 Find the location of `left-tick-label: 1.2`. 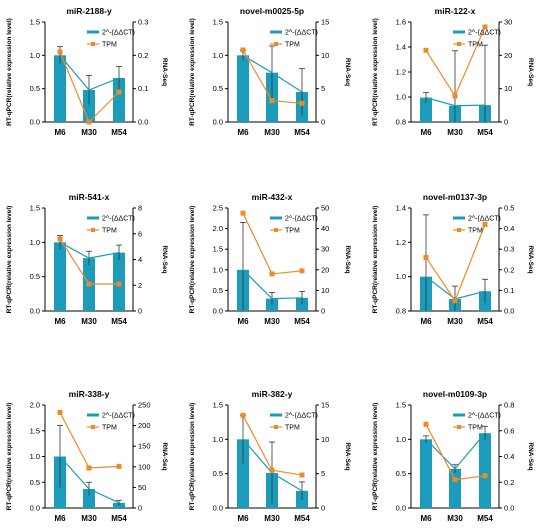

left-tick-label: 1.2 is located at coordinates (401, 72).